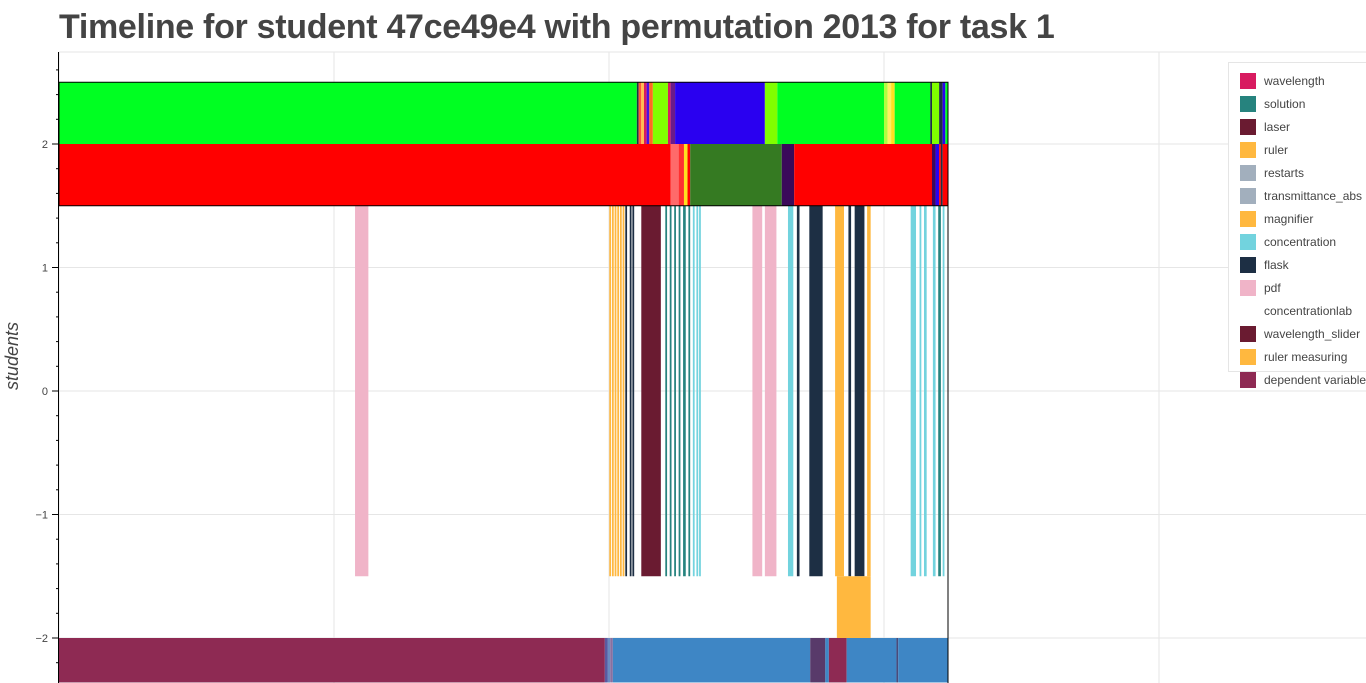  Describe the element at coordinates (1277, 127) in the screenshot. I see `legend-label: laser` at that location.